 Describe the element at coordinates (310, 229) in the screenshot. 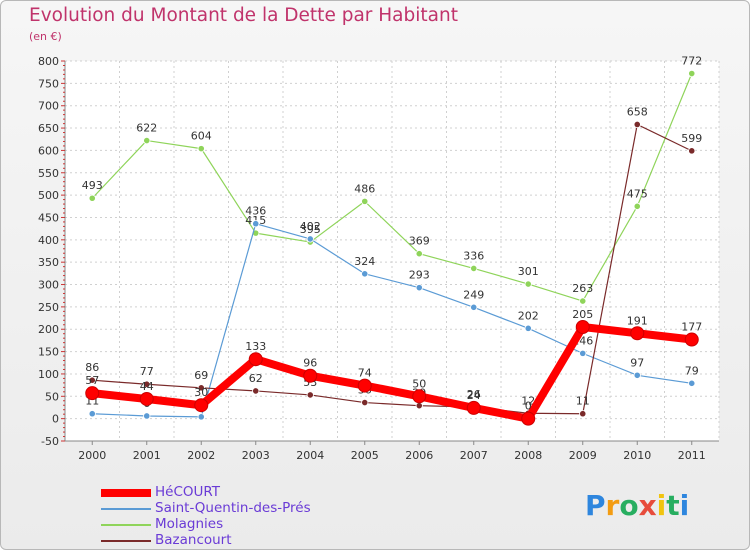

I see `data-label: 395` at that location.